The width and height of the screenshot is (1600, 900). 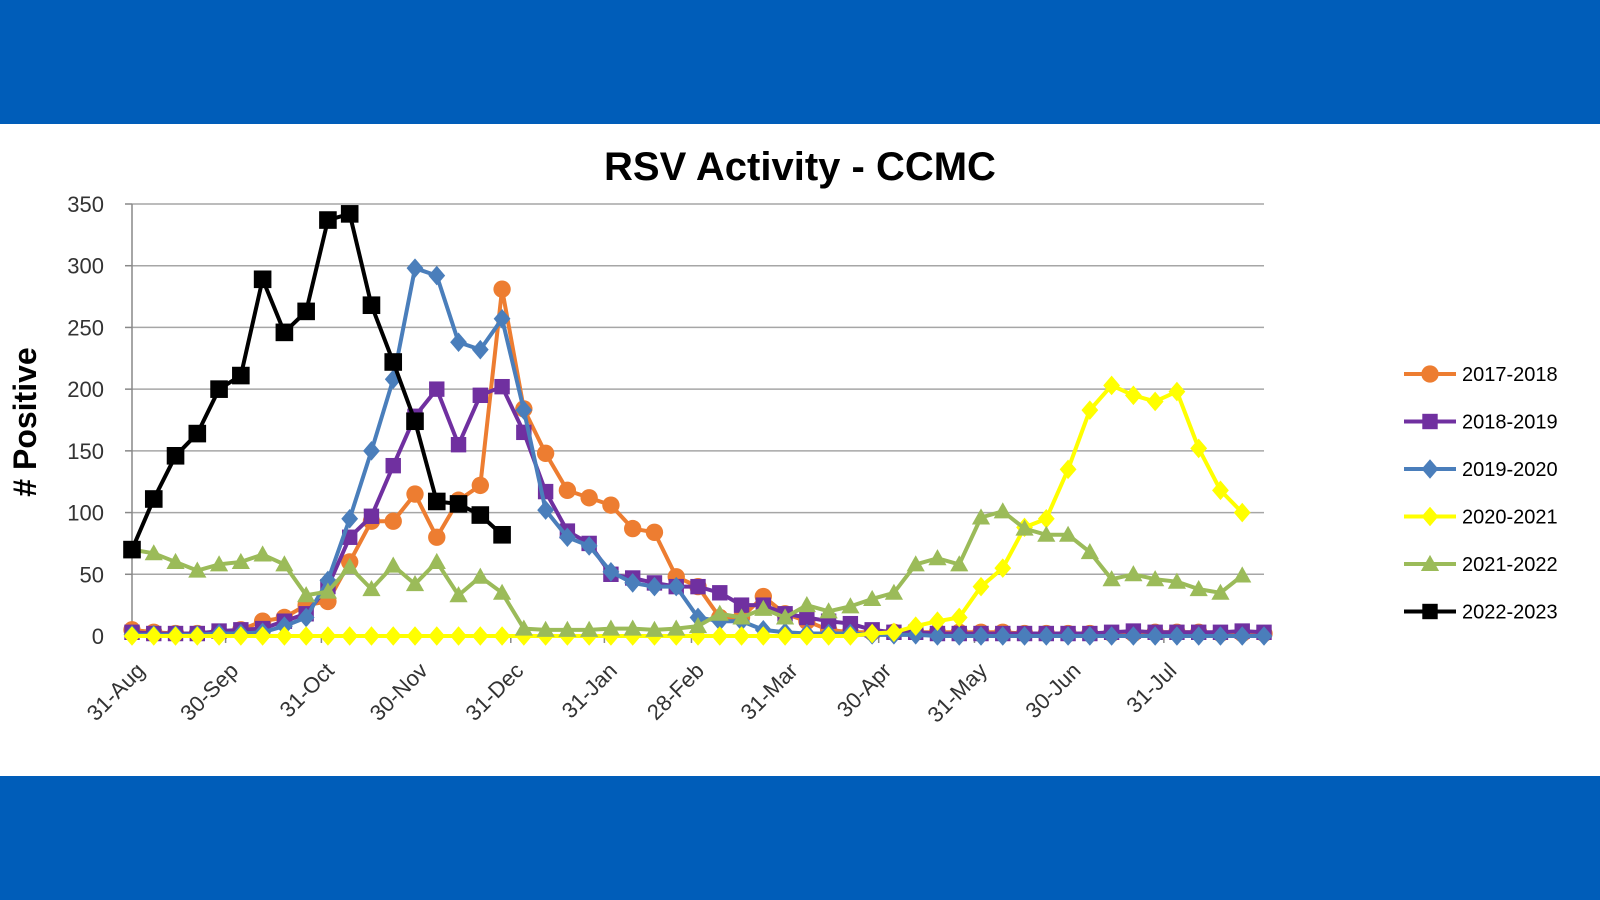 What do you see at coordinates (1510, 613) in the screenshot?
I see `legend-label: 2022-2023` at bounding box center [1510, 613].